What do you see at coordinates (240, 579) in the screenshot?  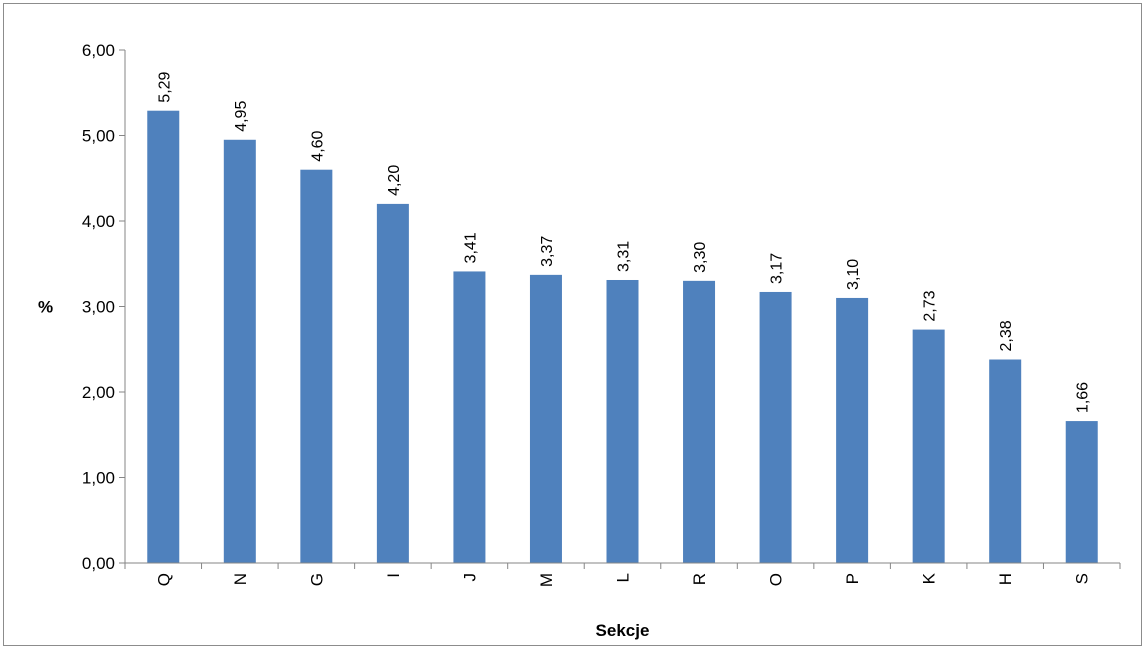 I see `x-tick-label: N` at bounding box center [240, 579].